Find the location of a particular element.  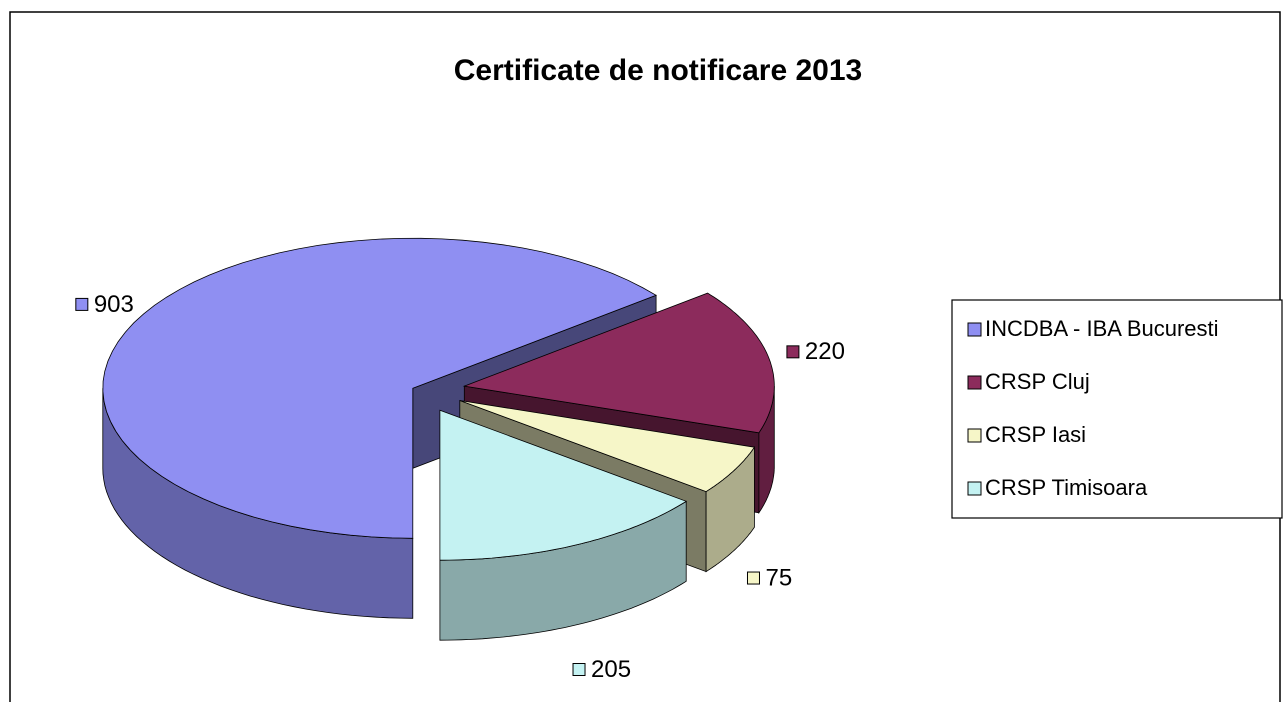

legend-box is located at coordinates (1117, 409).